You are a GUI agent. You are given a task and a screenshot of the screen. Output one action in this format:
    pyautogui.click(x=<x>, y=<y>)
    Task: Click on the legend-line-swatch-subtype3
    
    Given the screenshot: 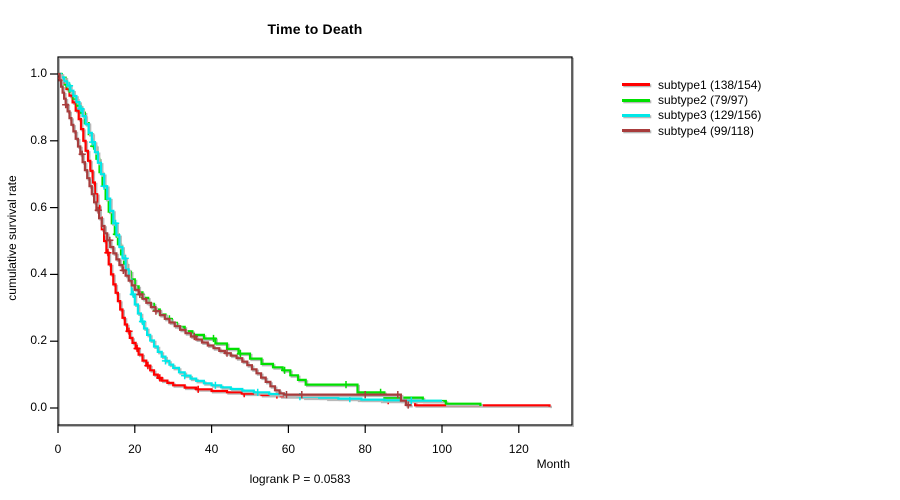 What is the action you would take?
    pyautogui.click(x=636, y=115)
    